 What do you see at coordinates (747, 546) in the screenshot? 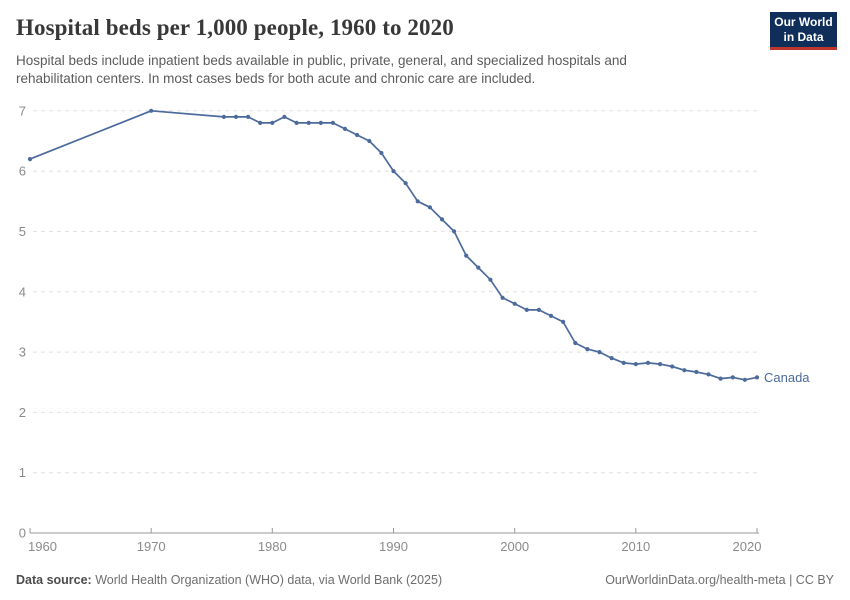
I see `x-axis-tick-label: 2020` at bounding box center [747, 546].